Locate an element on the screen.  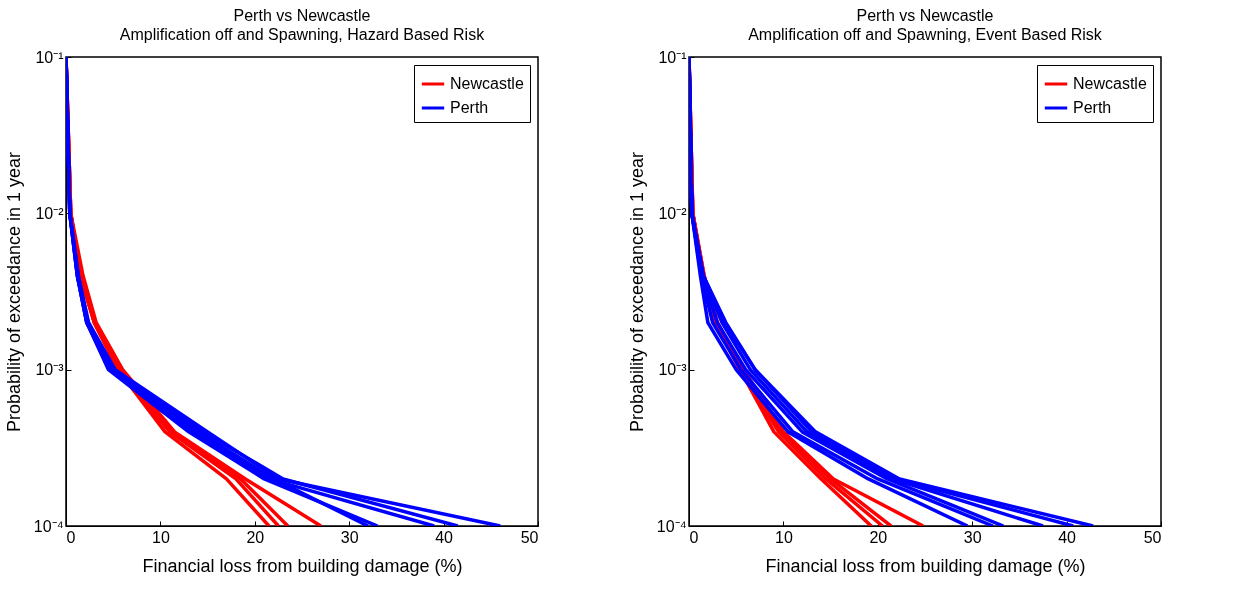
chart-subtitle: Amplification off and Spawning, Hazard Based Risk is located at coordinates (302, 34).